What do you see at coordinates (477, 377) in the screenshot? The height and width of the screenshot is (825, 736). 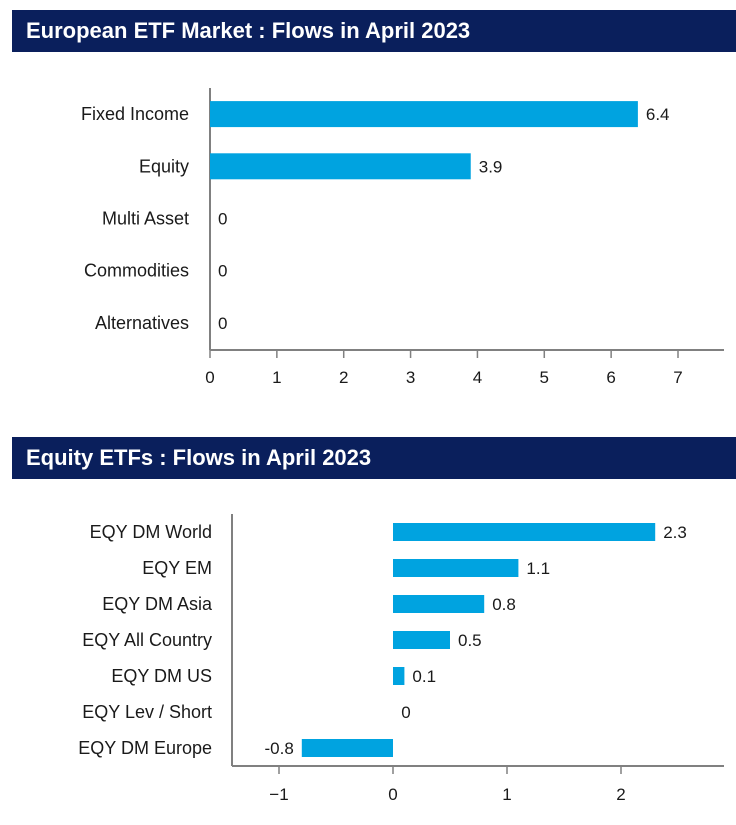 I see `x-tick-label: 4` at bounding box center [477, 377].